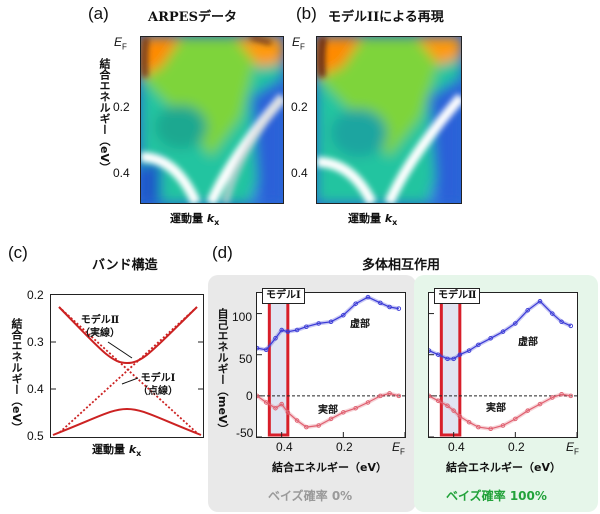  What do you see at coordinates (373, 220) in the screenshot?
I see `panel-b-xlabel: 運動量 kx` at bounding box center [373, 220].